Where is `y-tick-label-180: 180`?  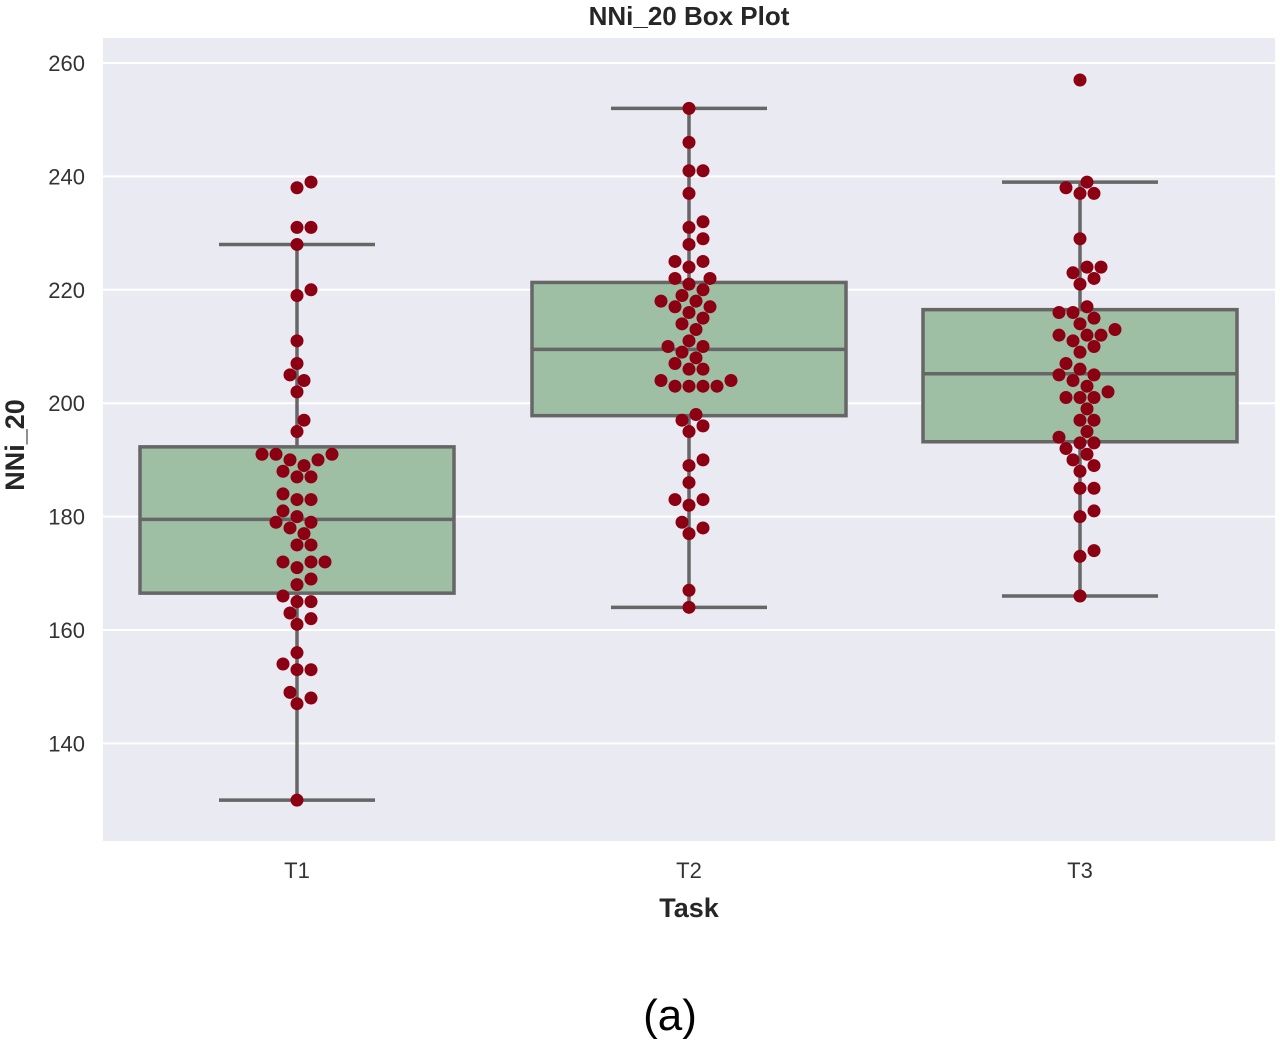
y-tick-label-180: 180 is located at coordinates (66, 517).